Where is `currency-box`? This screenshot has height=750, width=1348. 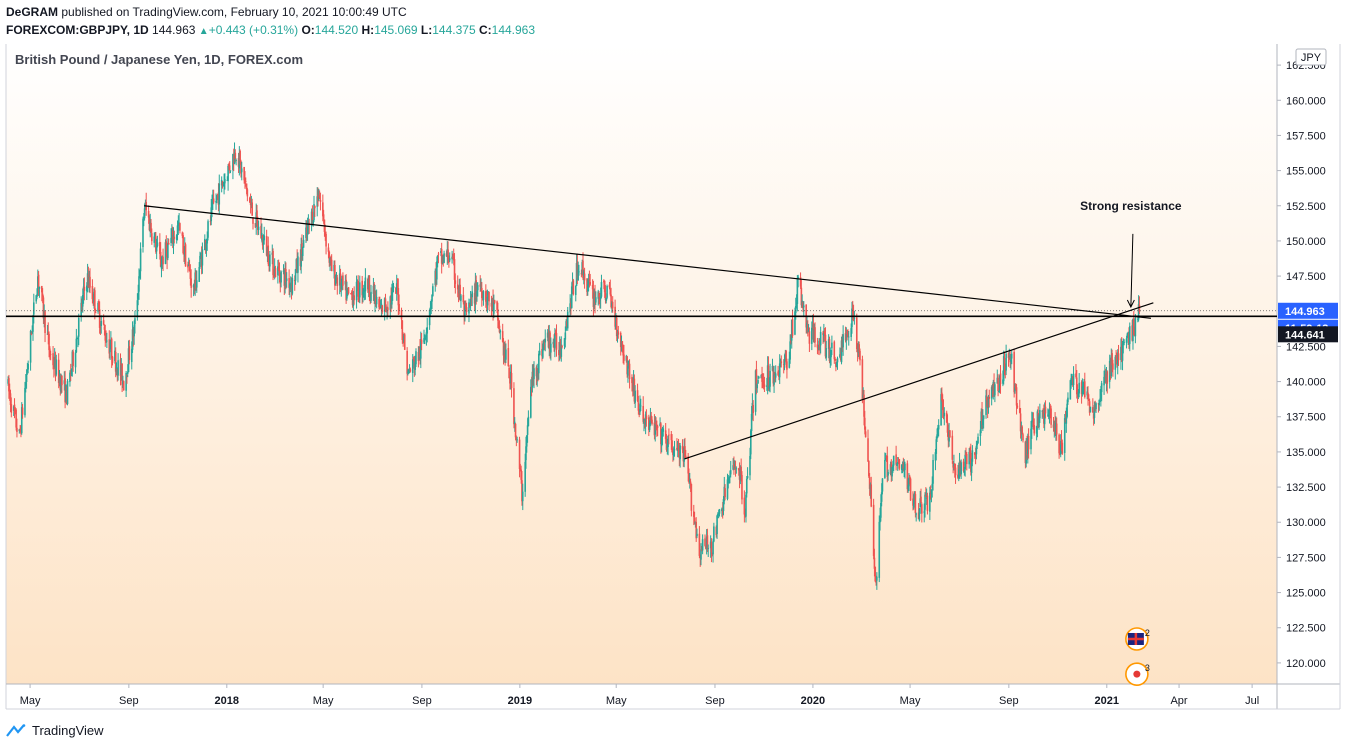
currency-box is located at coordinates (1311, 57).